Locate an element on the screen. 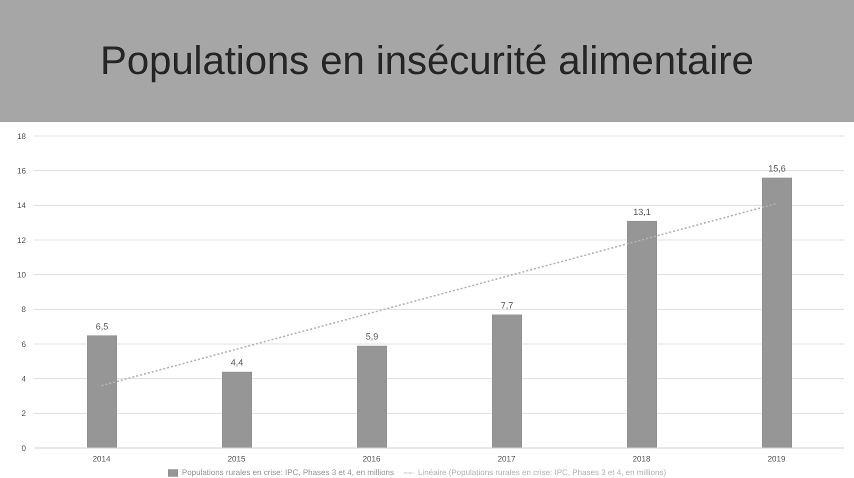 Image resolution: width=854 pixels, height=478 pixels. y-tick-label: 12 is located at coordinates (22, 240).